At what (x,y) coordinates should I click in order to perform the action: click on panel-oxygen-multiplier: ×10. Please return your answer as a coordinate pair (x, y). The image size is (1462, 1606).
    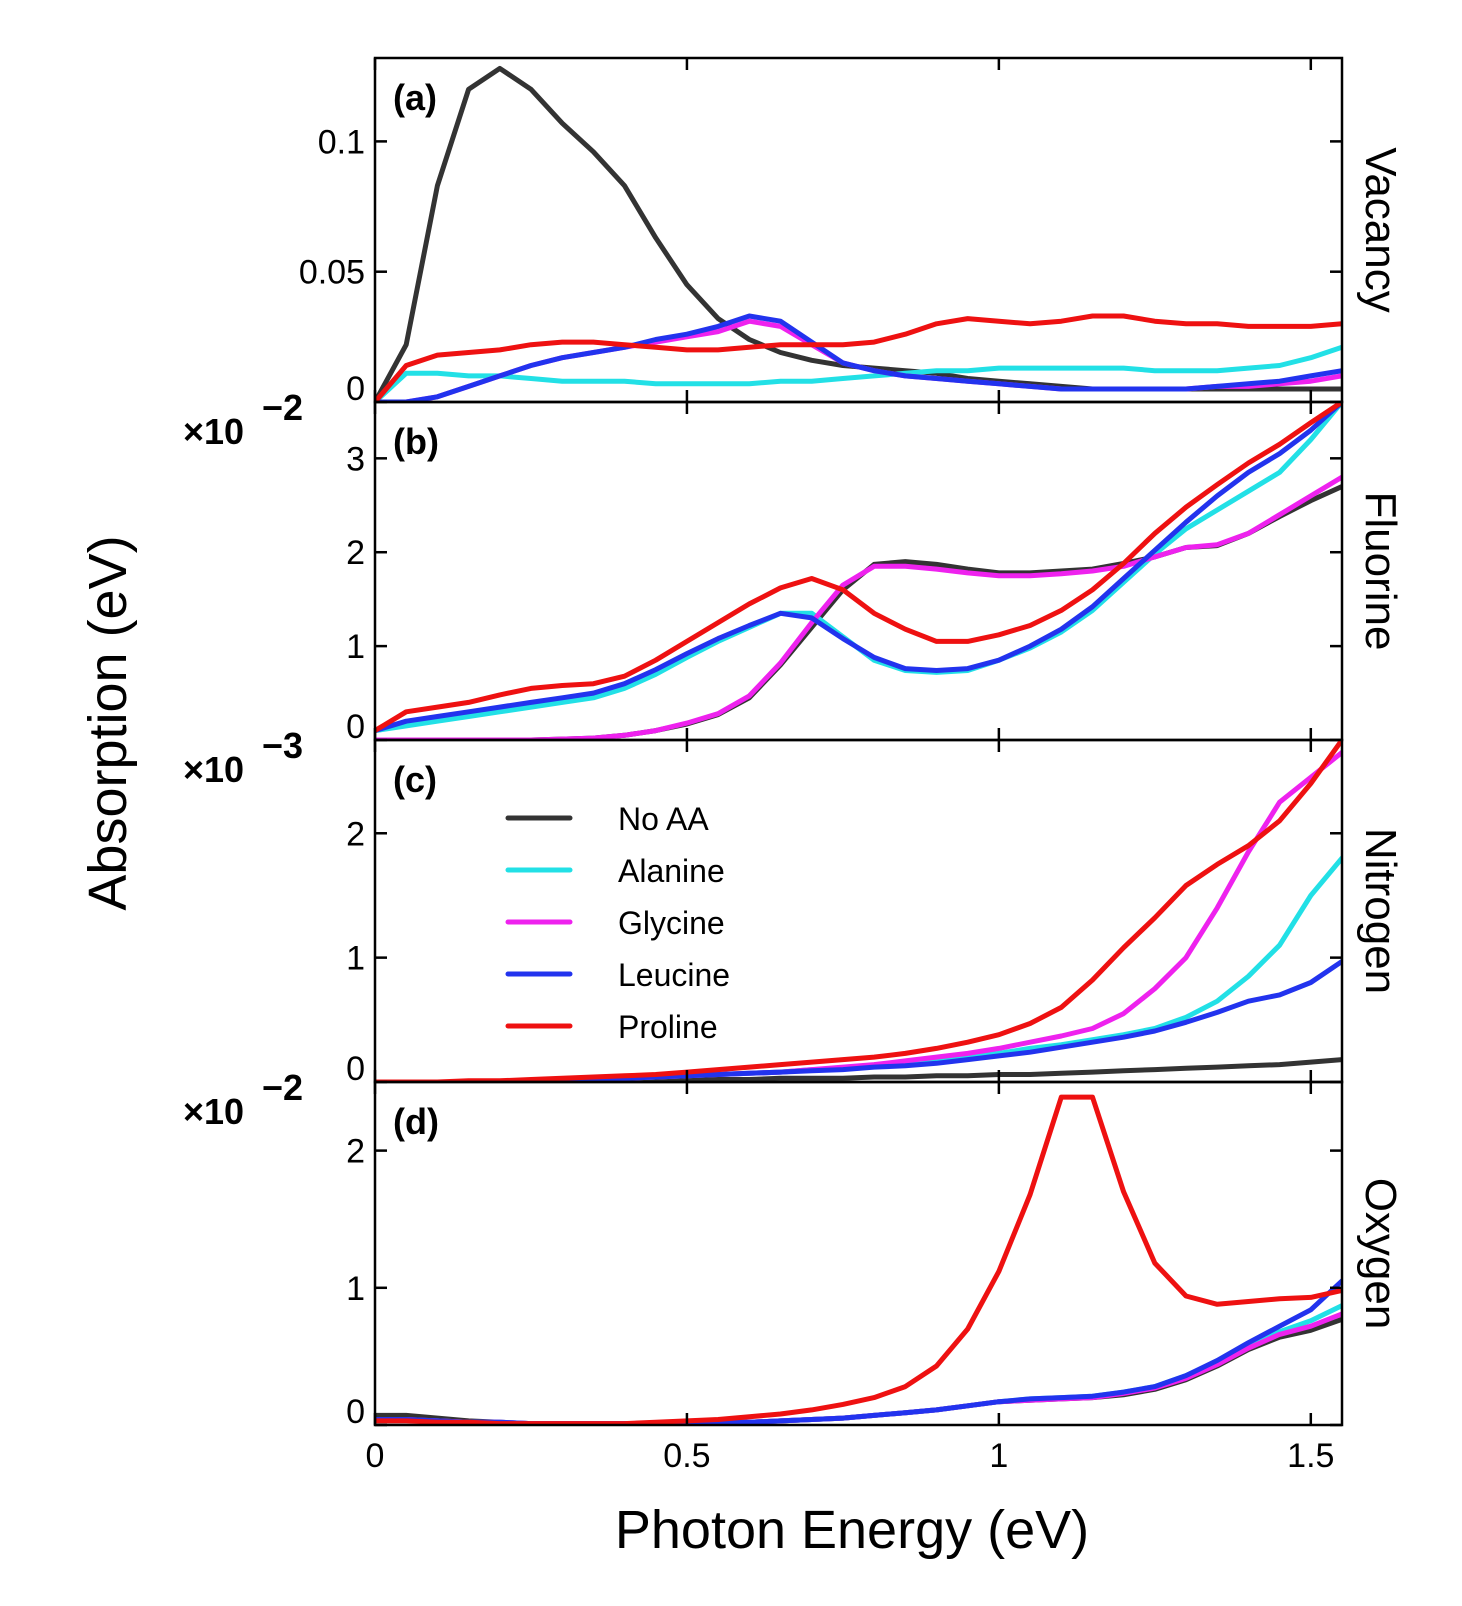
    Looking at the image, I should click on (213, 1111).